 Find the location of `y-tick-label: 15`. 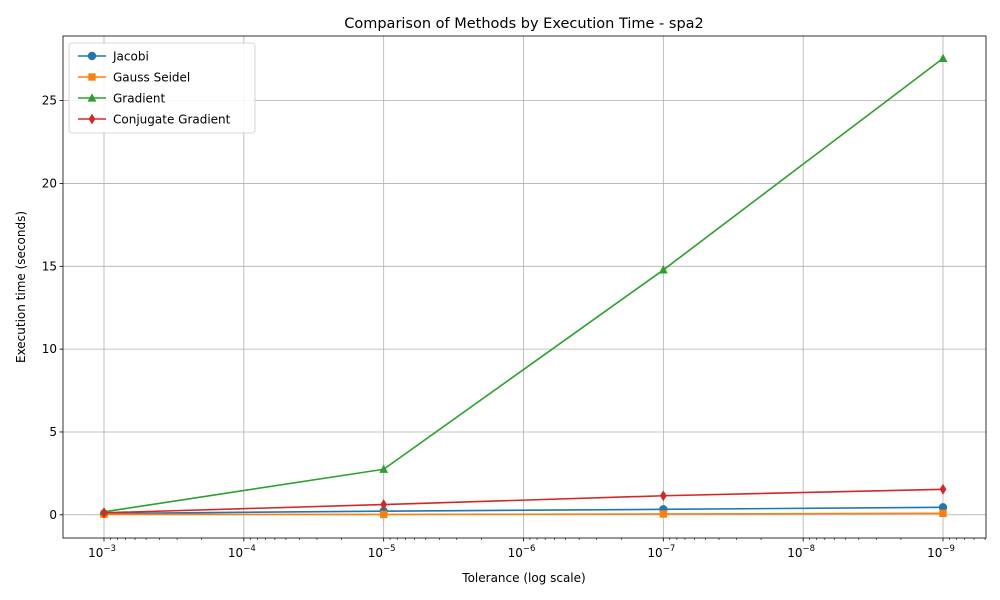

y-tick-label: 15 is located at coordinates (49, 266).